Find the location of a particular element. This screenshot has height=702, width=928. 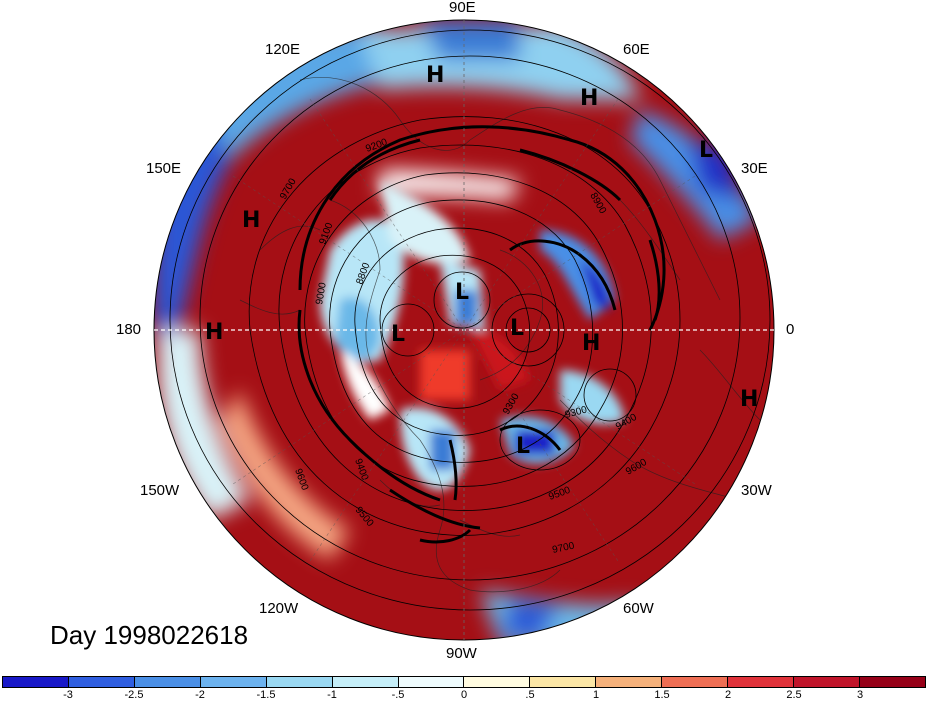

lon-label-120e: 120E is located at coordinates (283, 49).